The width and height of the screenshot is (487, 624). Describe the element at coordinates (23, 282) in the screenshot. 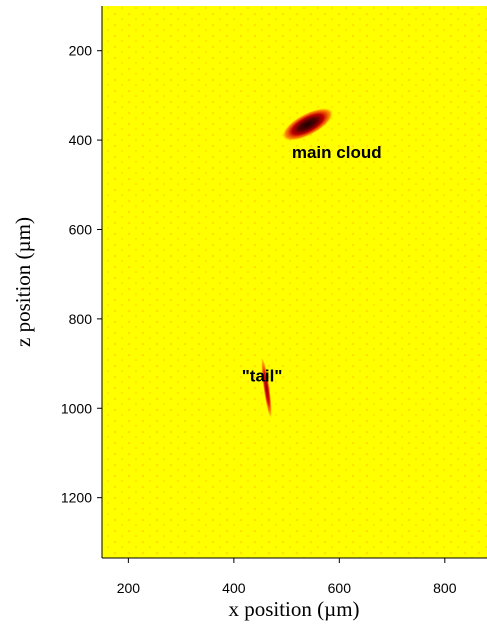

I see `y-axis-title: z position (µm)` at that location.